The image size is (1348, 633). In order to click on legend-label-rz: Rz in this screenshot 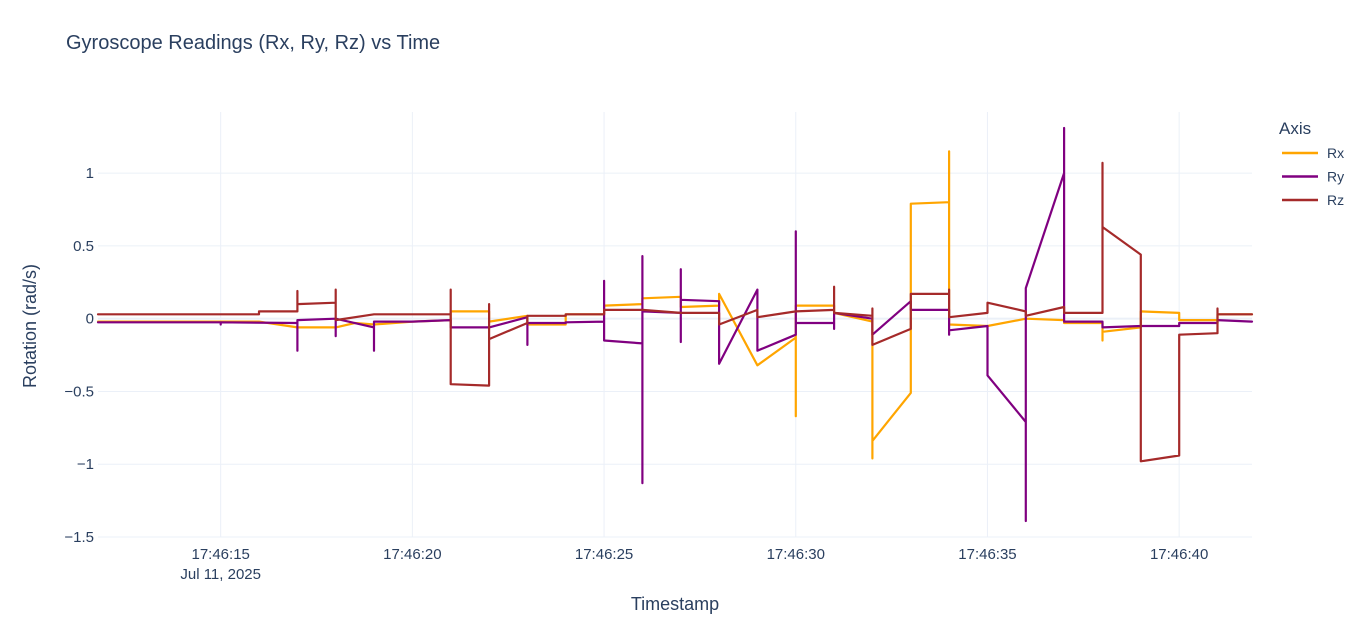, I will do `click(1335, 200)`.